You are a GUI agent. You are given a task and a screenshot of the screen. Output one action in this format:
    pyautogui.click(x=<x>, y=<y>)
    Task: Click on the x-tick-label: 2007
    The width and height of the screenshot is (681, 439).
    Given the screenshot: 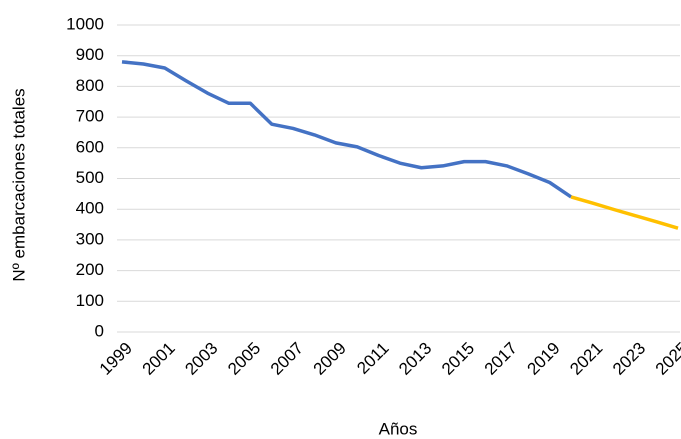 What is the action you would take?
    pyautogui.click(x=287, y=359)
    